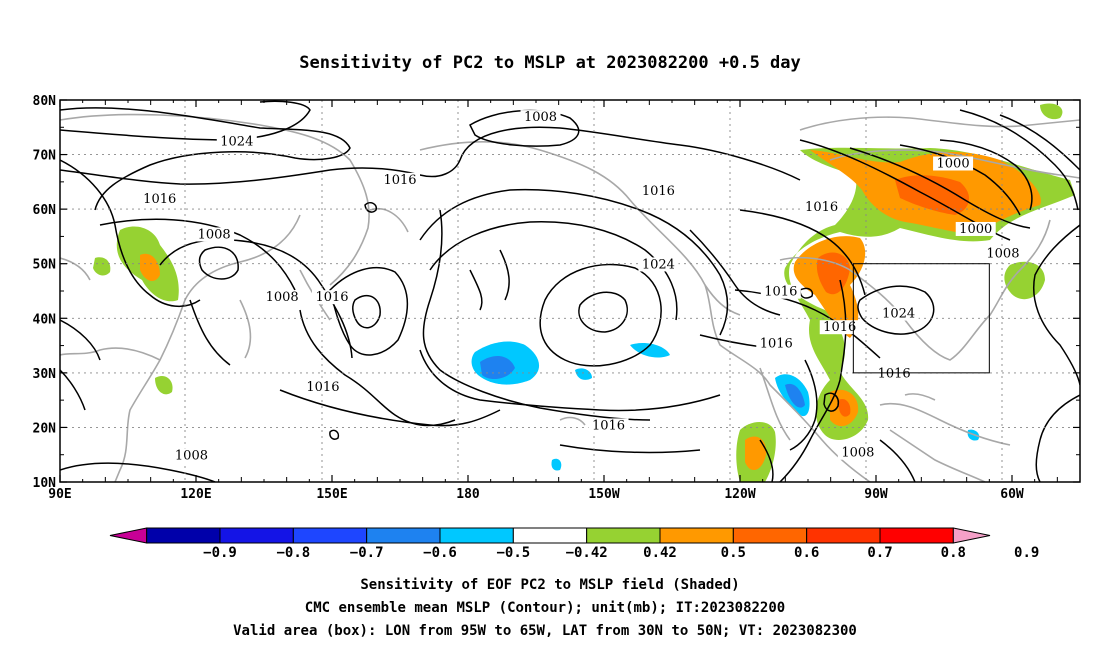 Image resolution: width=1100 pixels, height=650 pixels. What do you see at coordinates (195, 494) in the screenshot?
I see `lon-tick-label: 120E` at bounding box center [195, 494].